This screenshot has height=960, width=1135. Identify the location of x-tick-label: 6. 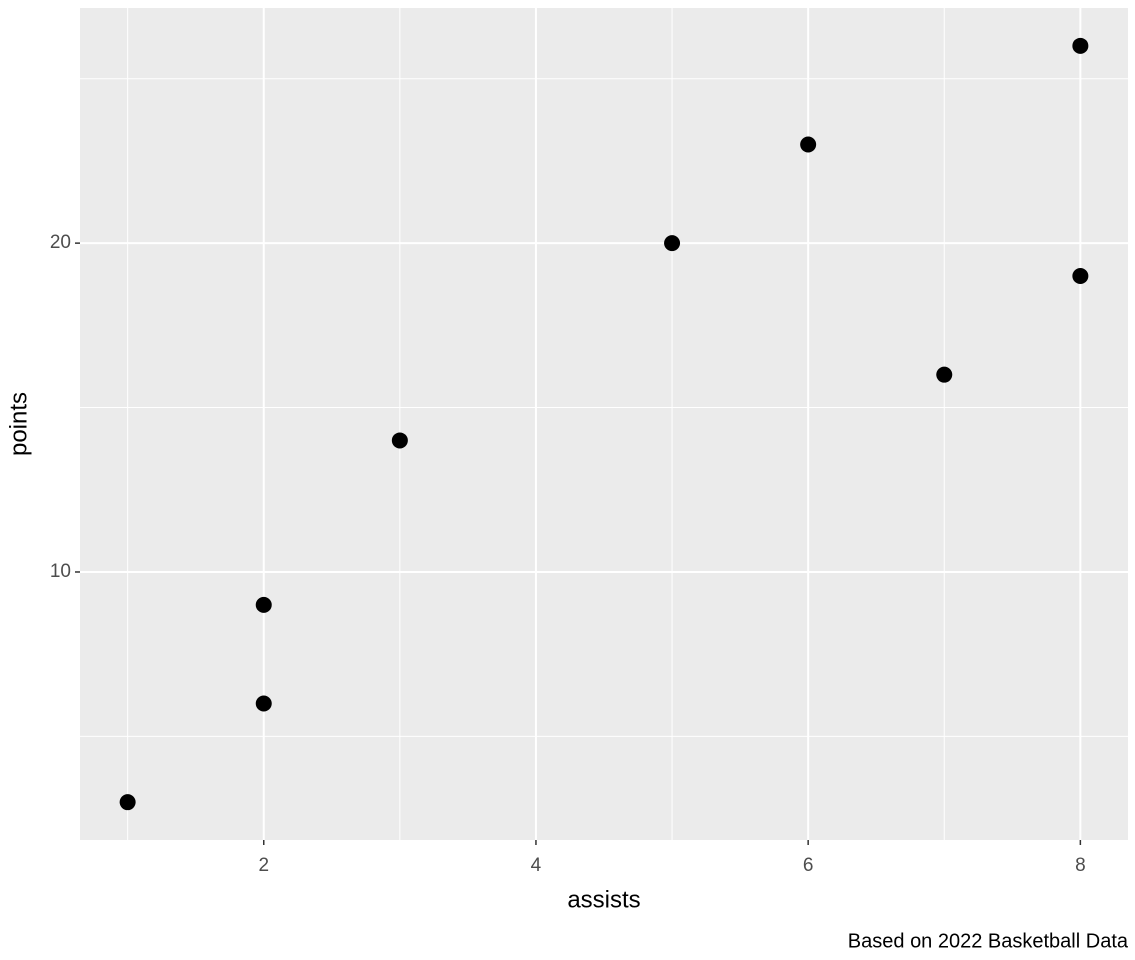
(808, 865).